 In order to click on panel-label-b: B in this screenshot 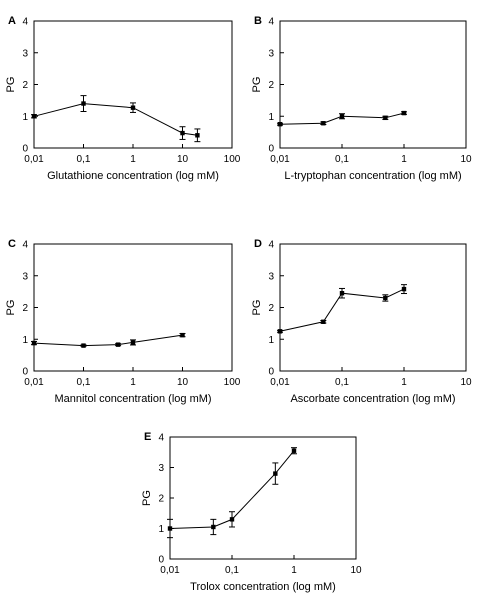, I will do `click(258, 21)`.